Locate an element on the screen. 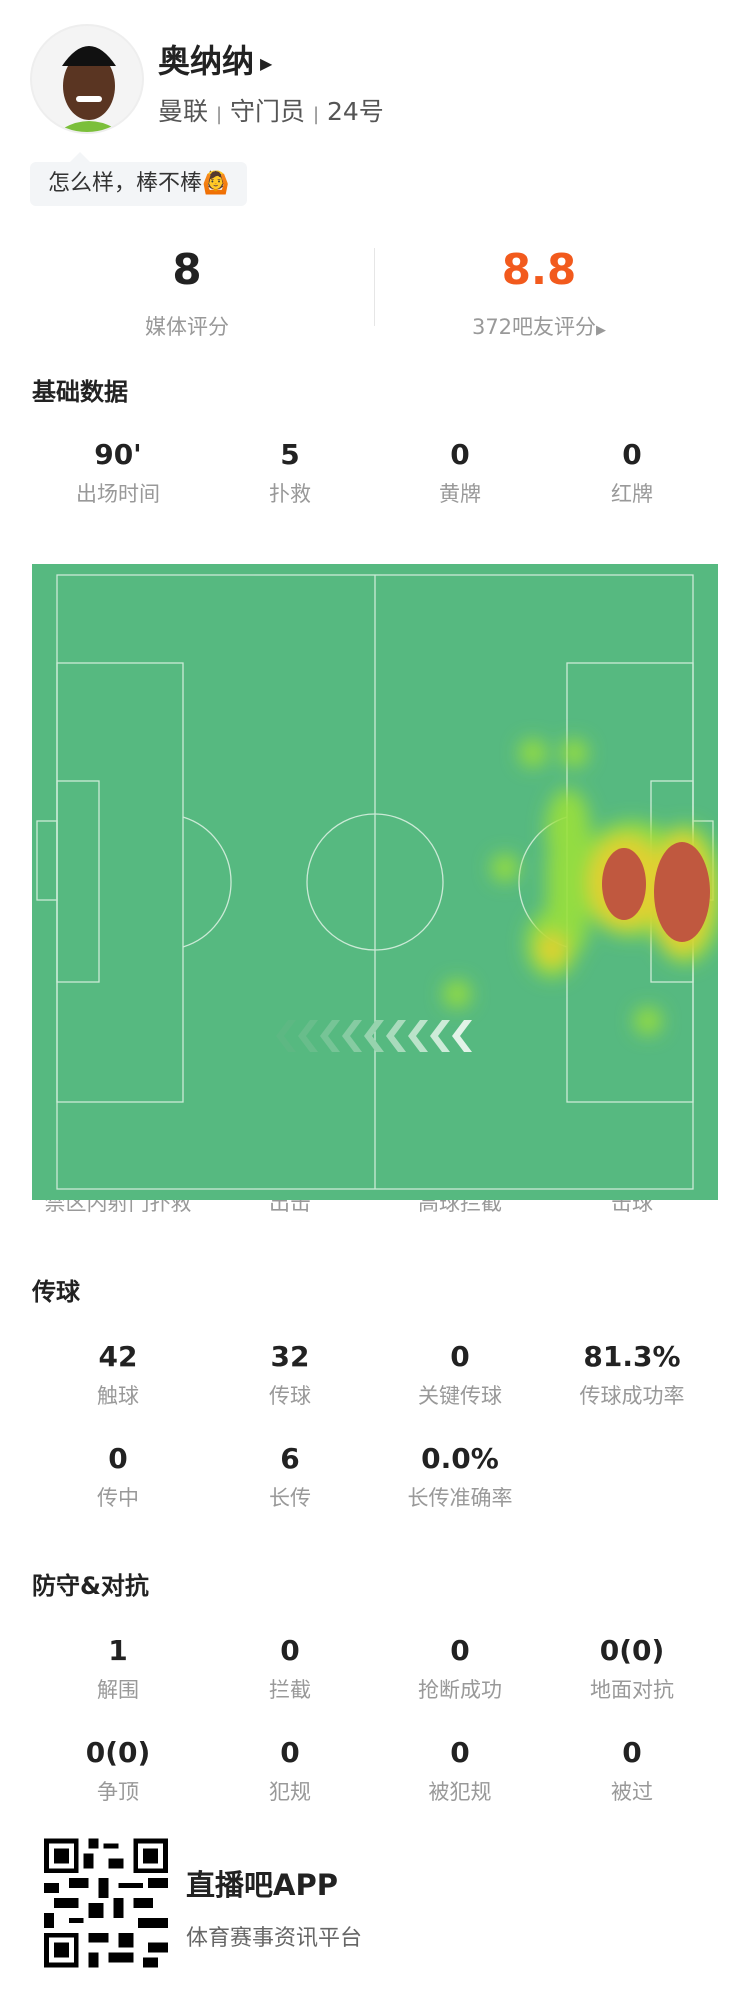  stat-item: 0 抢断成功 is located at coordinates (460, 1669).